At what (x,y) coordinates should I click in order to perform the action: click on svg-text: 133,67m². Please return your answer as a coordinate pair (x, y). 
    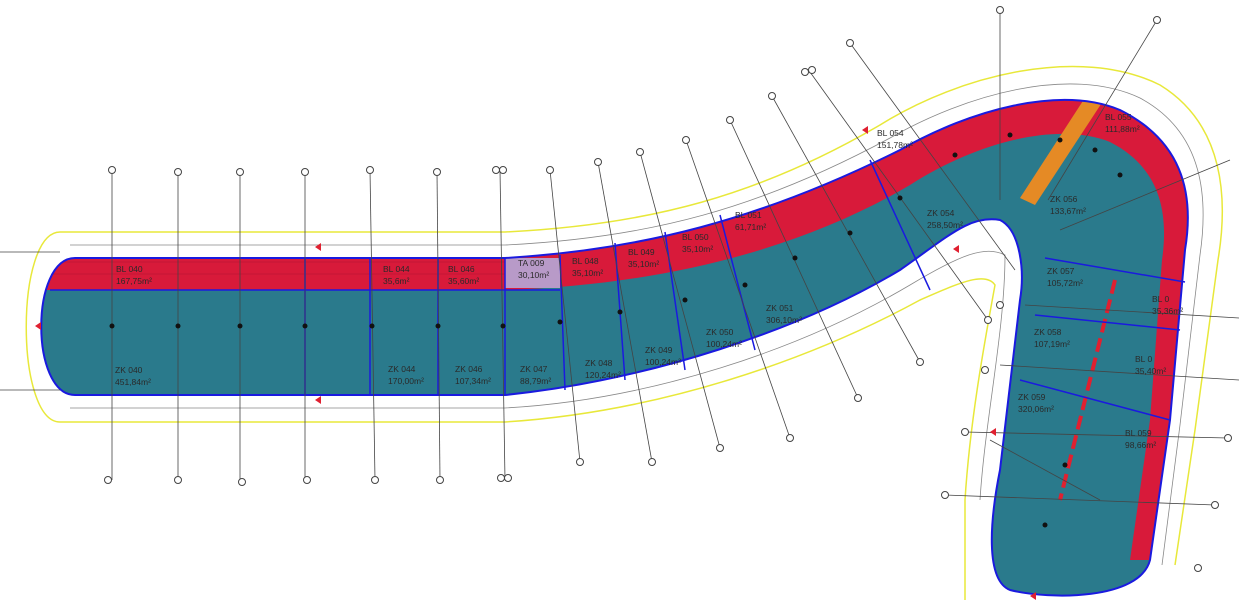
    Looking at the image, I should click on (1068, 211).